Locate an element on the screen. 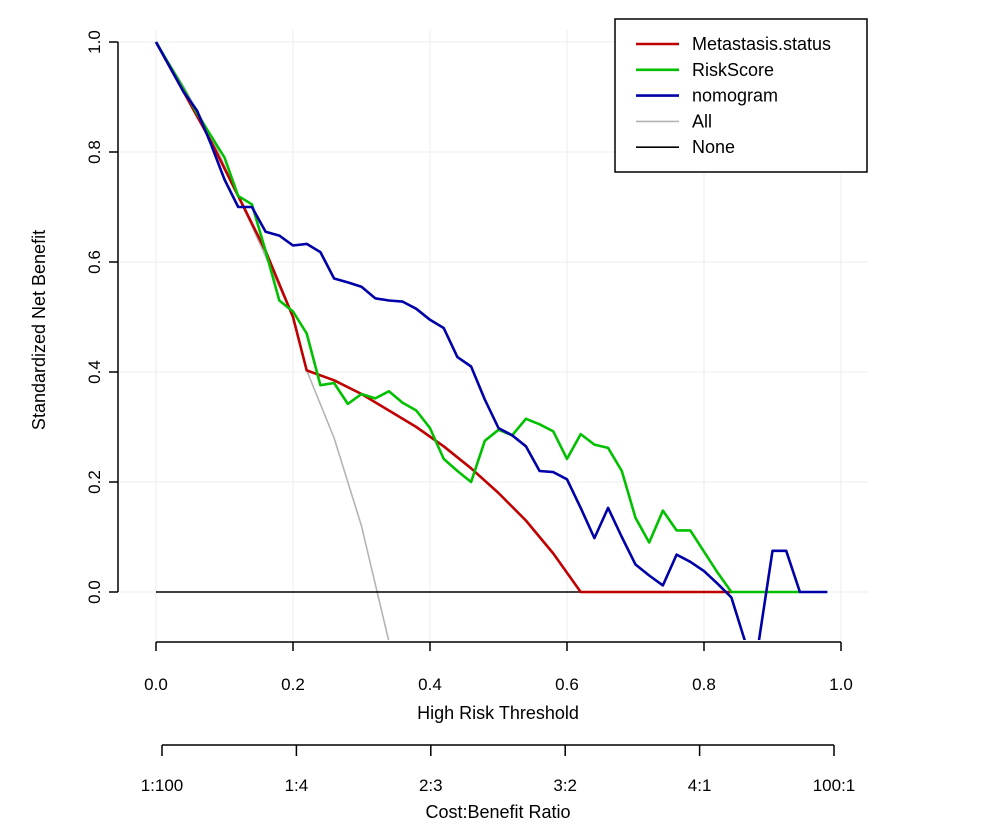 This screenshot has width=989, height=829. cost-benefit-tick-label: 1:4 is located at coordinates (297, 785).